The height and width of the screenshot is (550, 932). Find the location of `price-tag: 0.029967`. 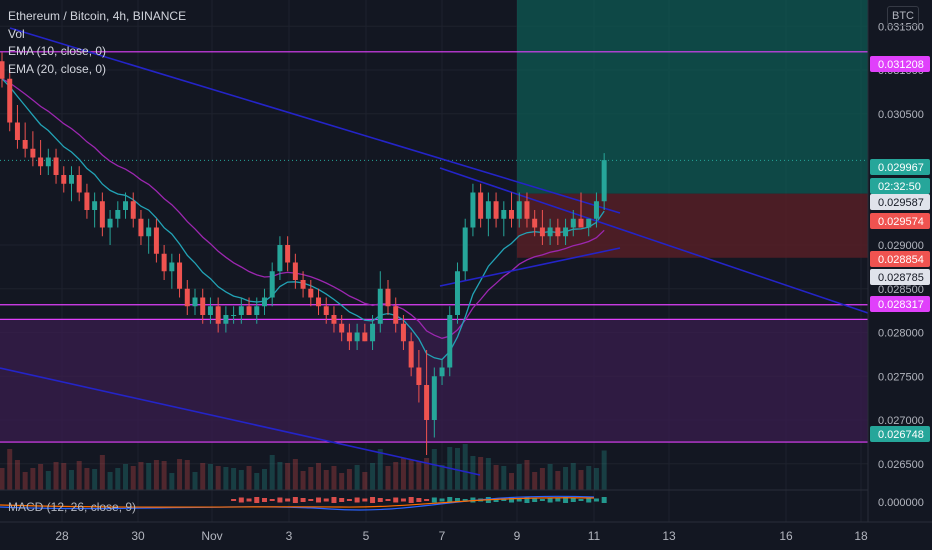

price-tag: 0.029967 is located at coordinates (900, 167).